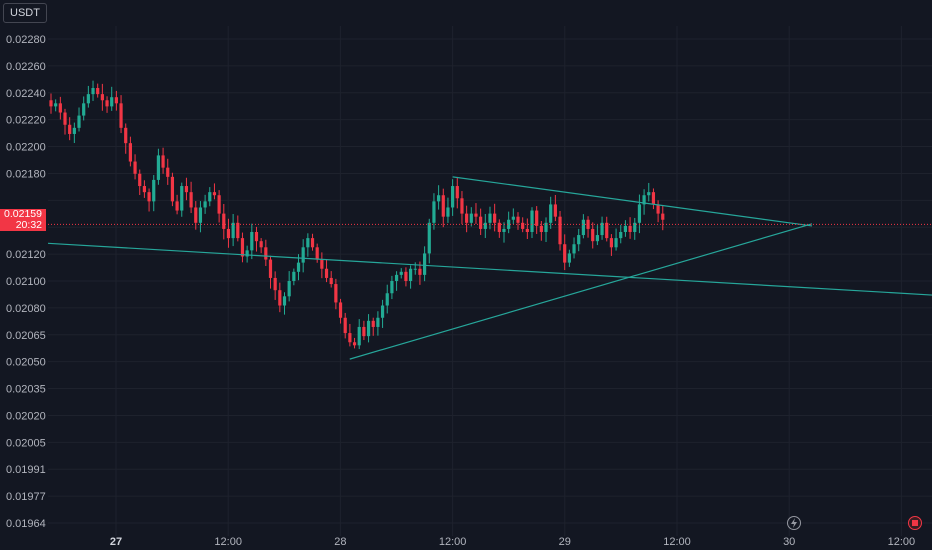  What do you see at coordinates (26, 67) in the screenshot?
I see `y-tick-label: 0.02260` at bounding box center [26, 67].